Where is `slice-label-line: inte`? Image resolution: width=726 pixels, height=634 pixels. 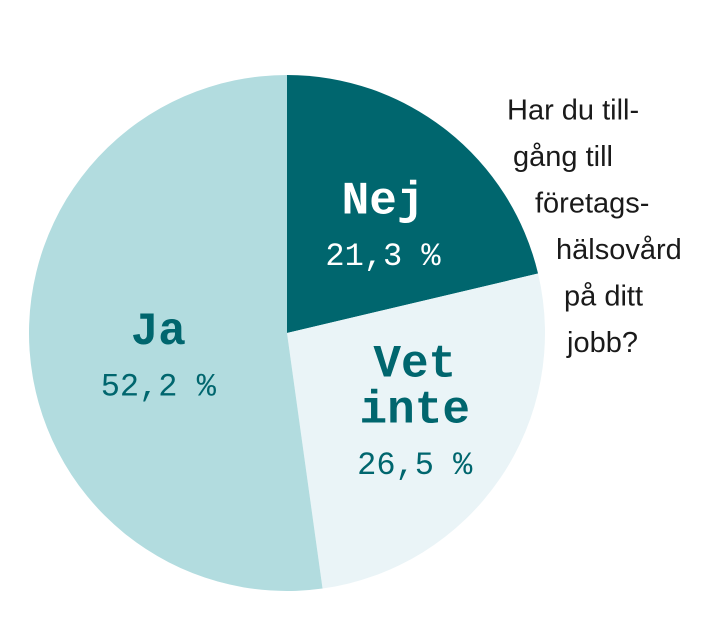
slice-label-line: inte is located at coordinates (415, 411).